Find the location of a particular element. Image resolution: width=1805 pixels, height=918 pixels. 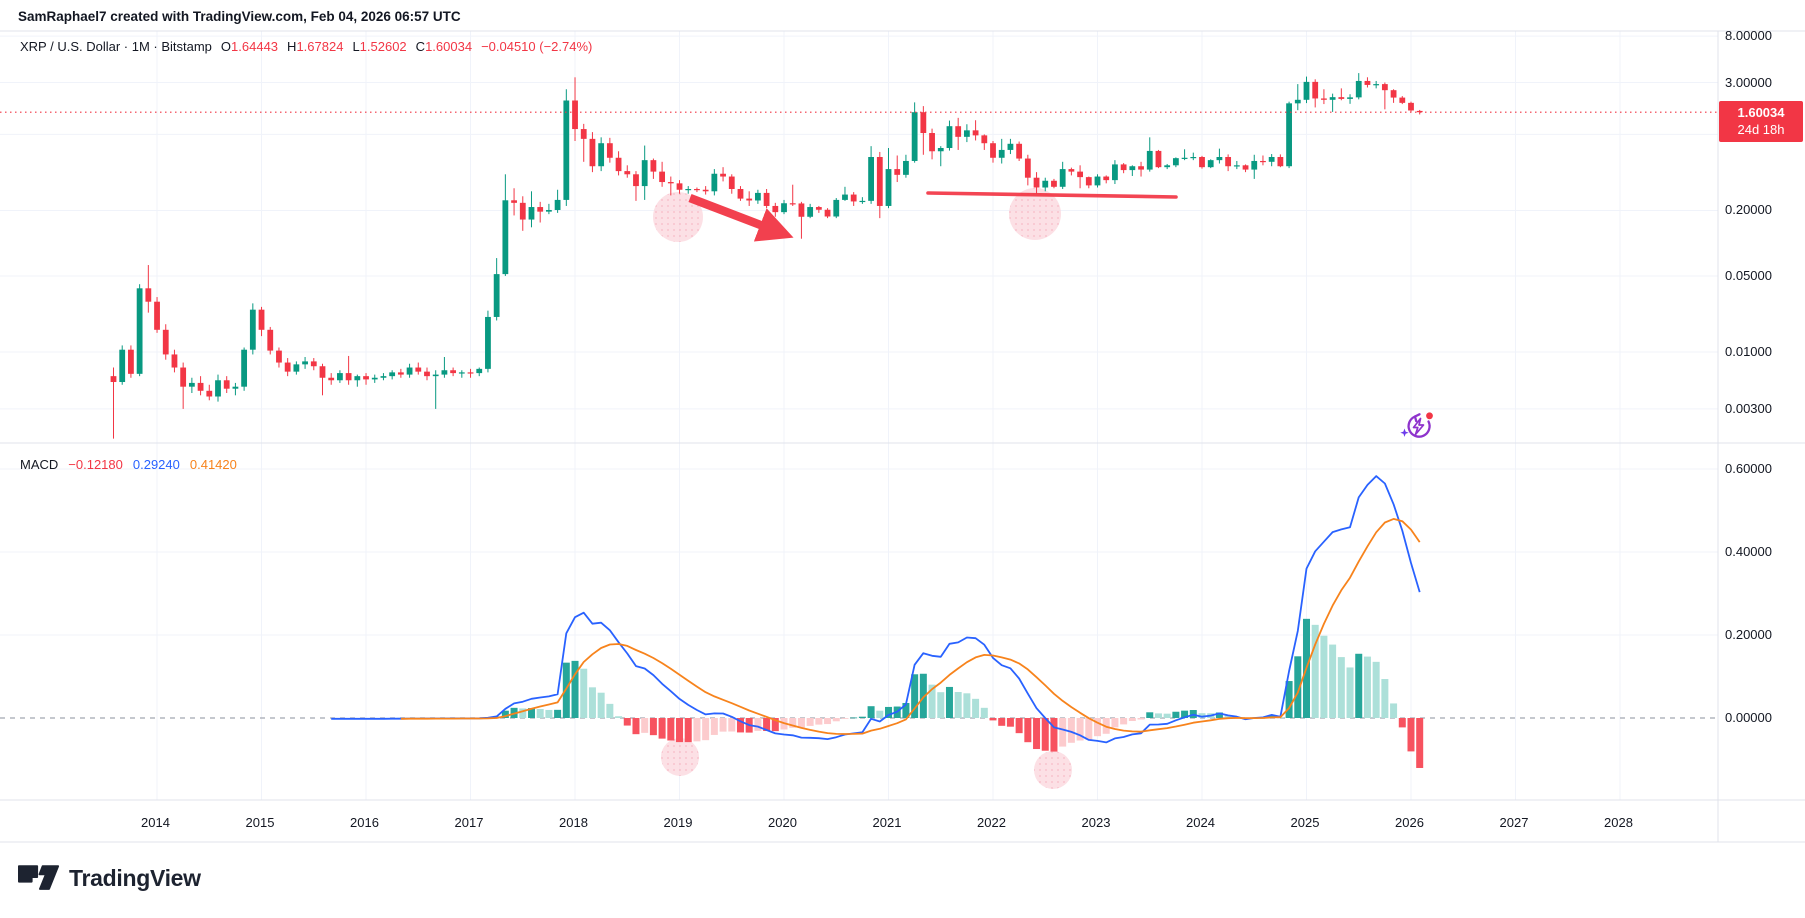

price-axis-label: 8.00000 is located at coordinates (1748, 36).